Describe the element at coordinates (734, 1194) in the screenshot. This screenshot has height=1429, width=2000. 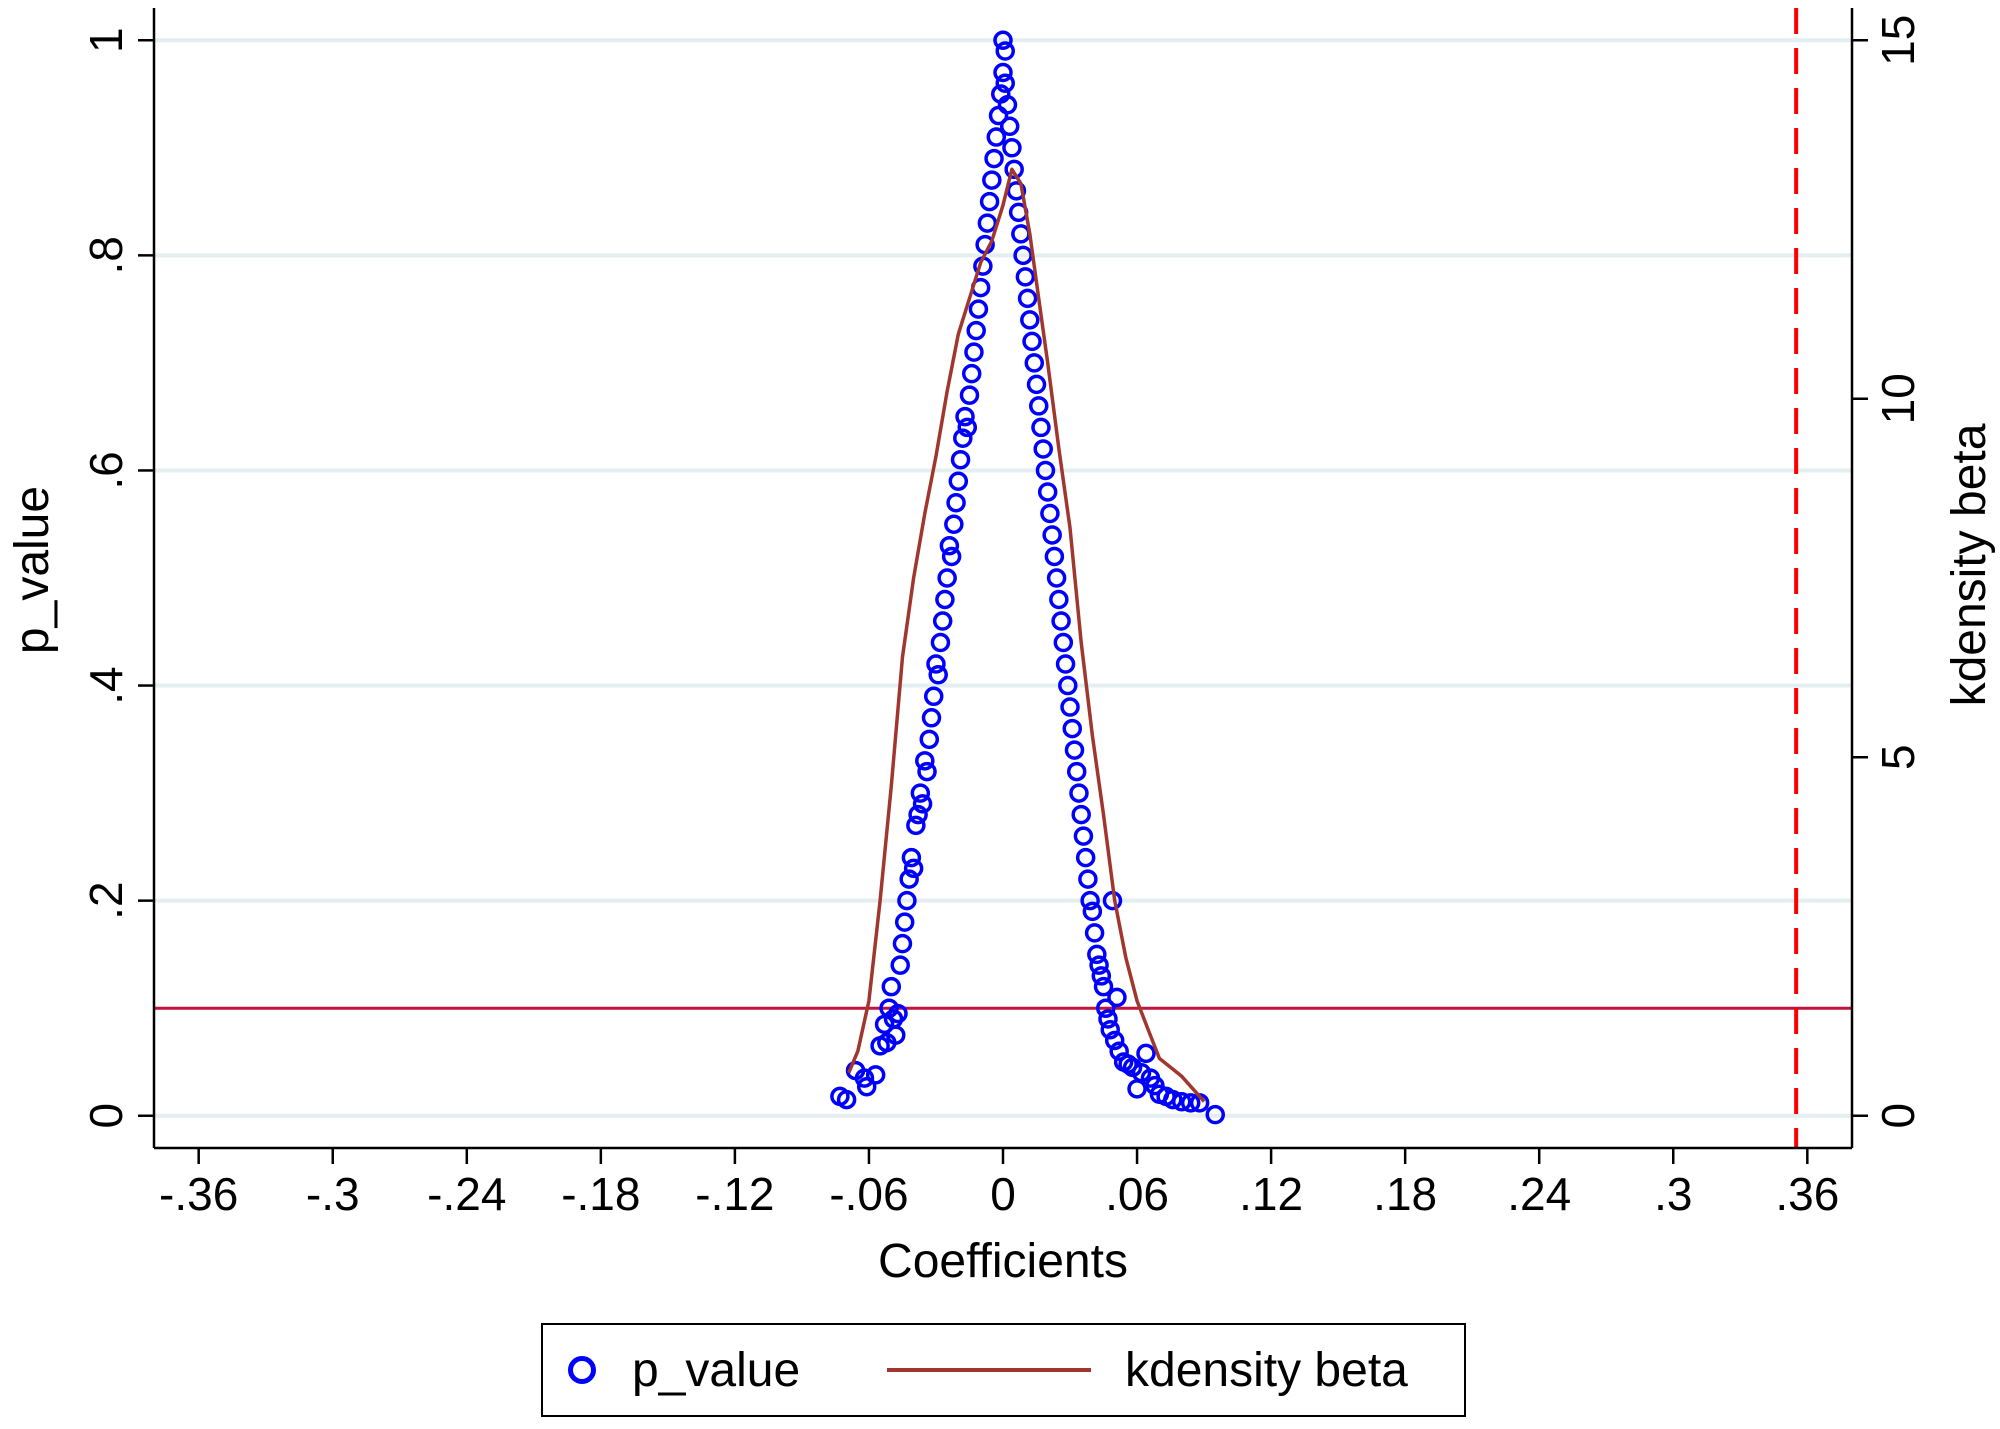
I see `x-tick-label-4: -.12` at that location.